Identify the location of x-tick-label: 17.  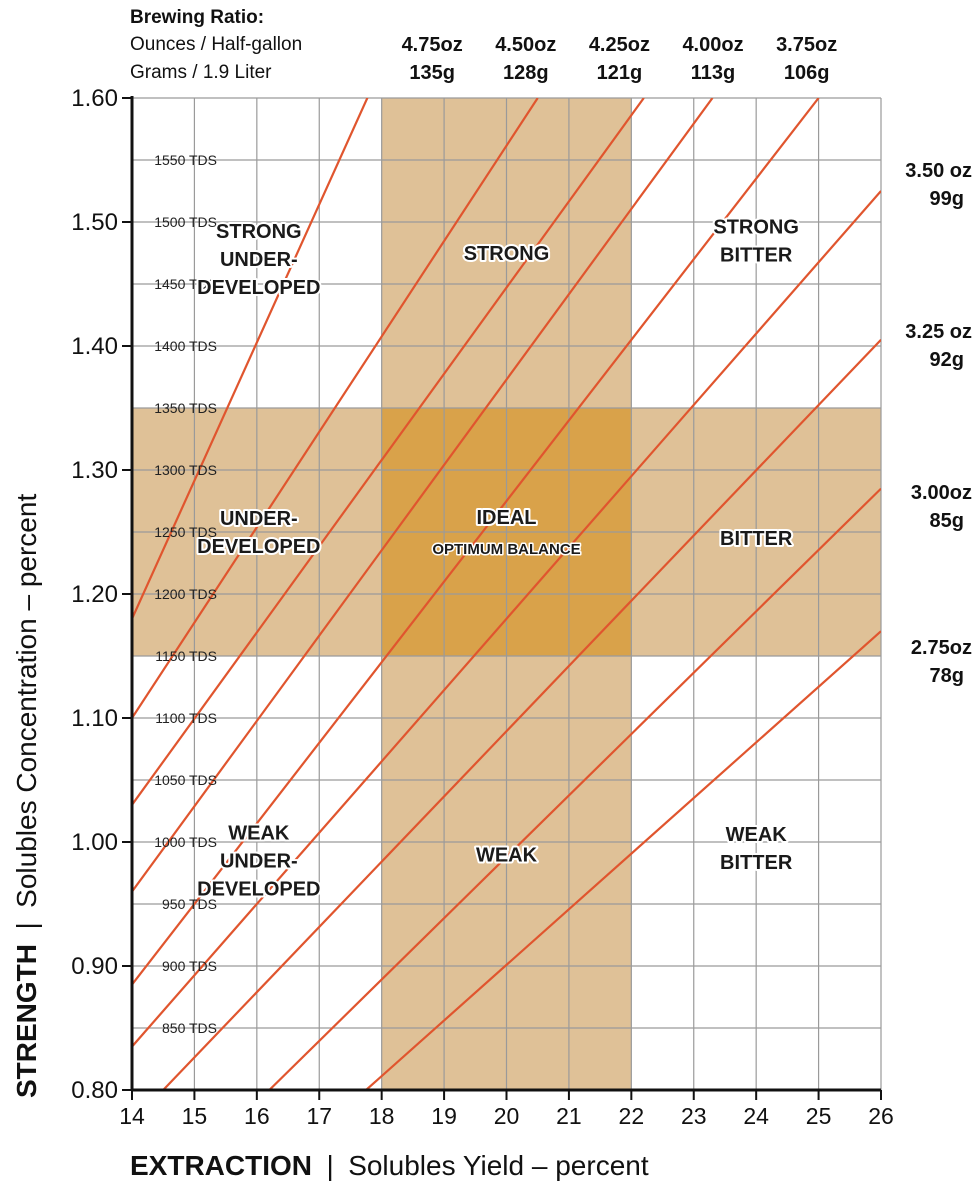
(319, 1116).